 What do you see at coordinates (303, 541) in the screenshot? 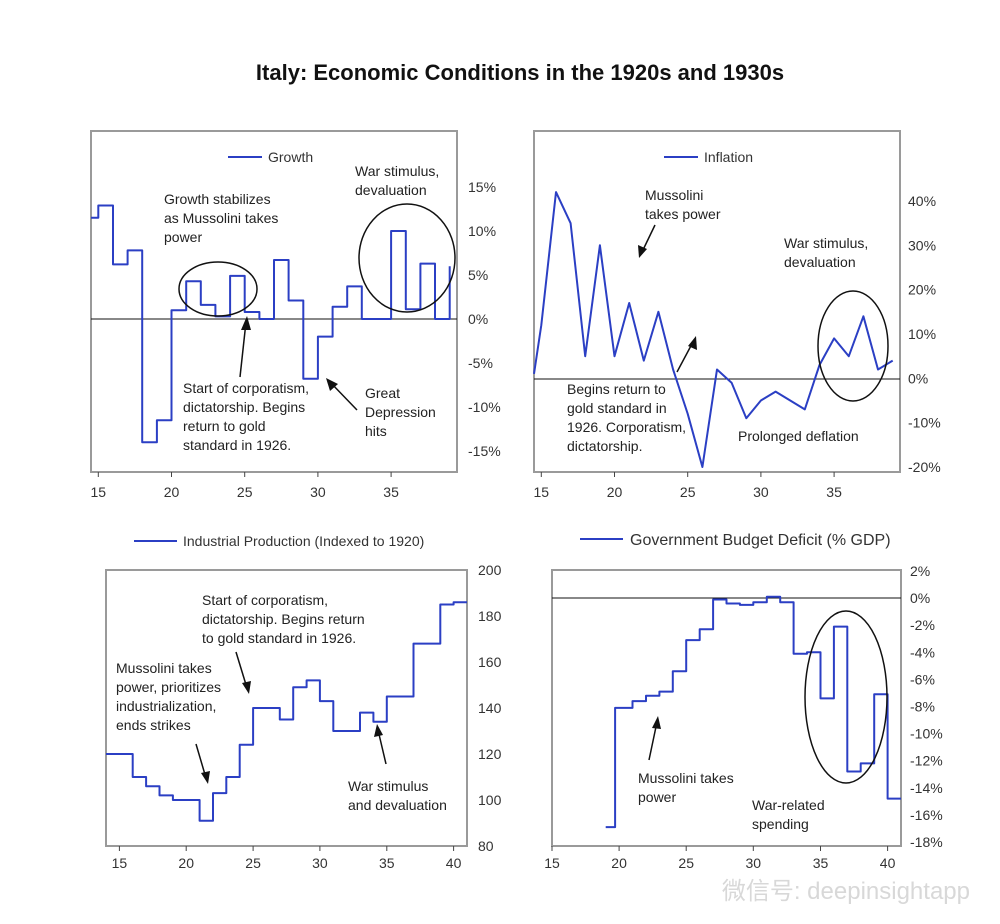
I see `industrial-production-legend-label: Industrial Production (Indexed to 1920)` at bounding box center [303, 541].